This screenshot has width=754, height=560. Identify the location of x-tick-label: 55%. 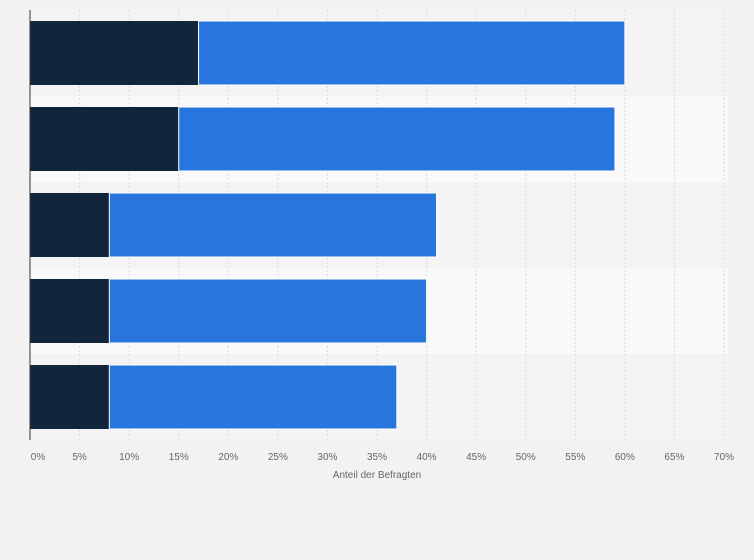
(575, 457).